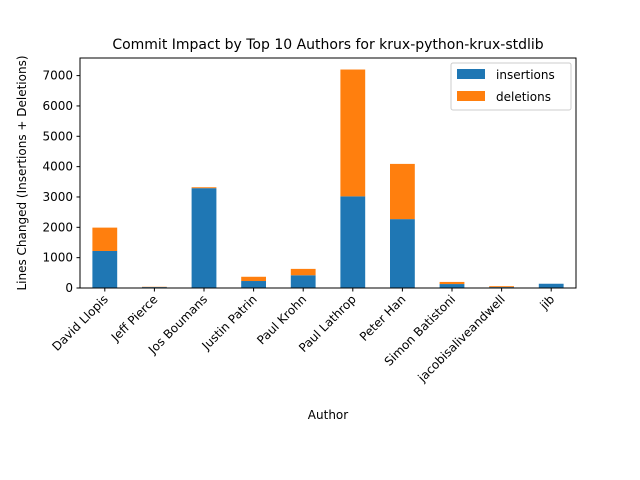 Image resolution: width=640 pixels, height=480 pixels. Describe the element at coordinates (471, 74) in the screenshot. I see `legend-swatch-insertions` at that location.